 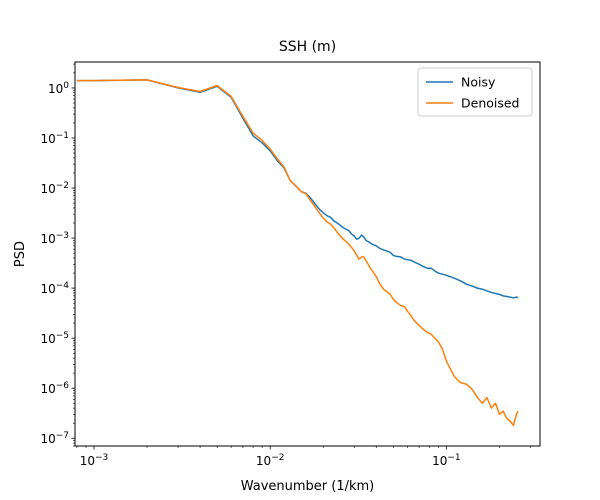 I want to click on legend: Noisy Denoised, so click(x=475, y=92).